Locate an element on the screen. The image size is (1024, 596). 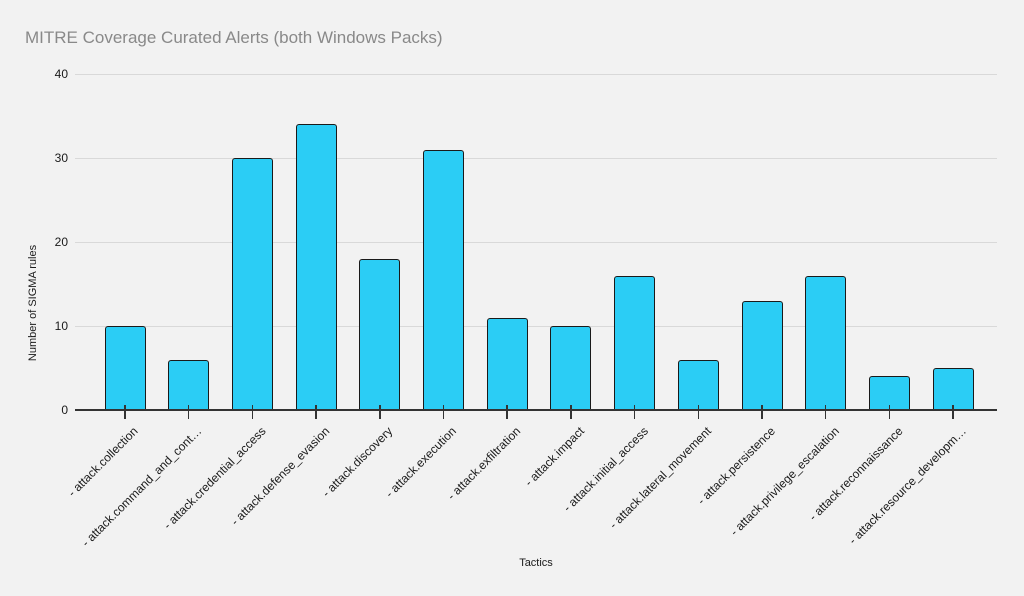
bar-attack-execution is located at coordinates (443, 279).